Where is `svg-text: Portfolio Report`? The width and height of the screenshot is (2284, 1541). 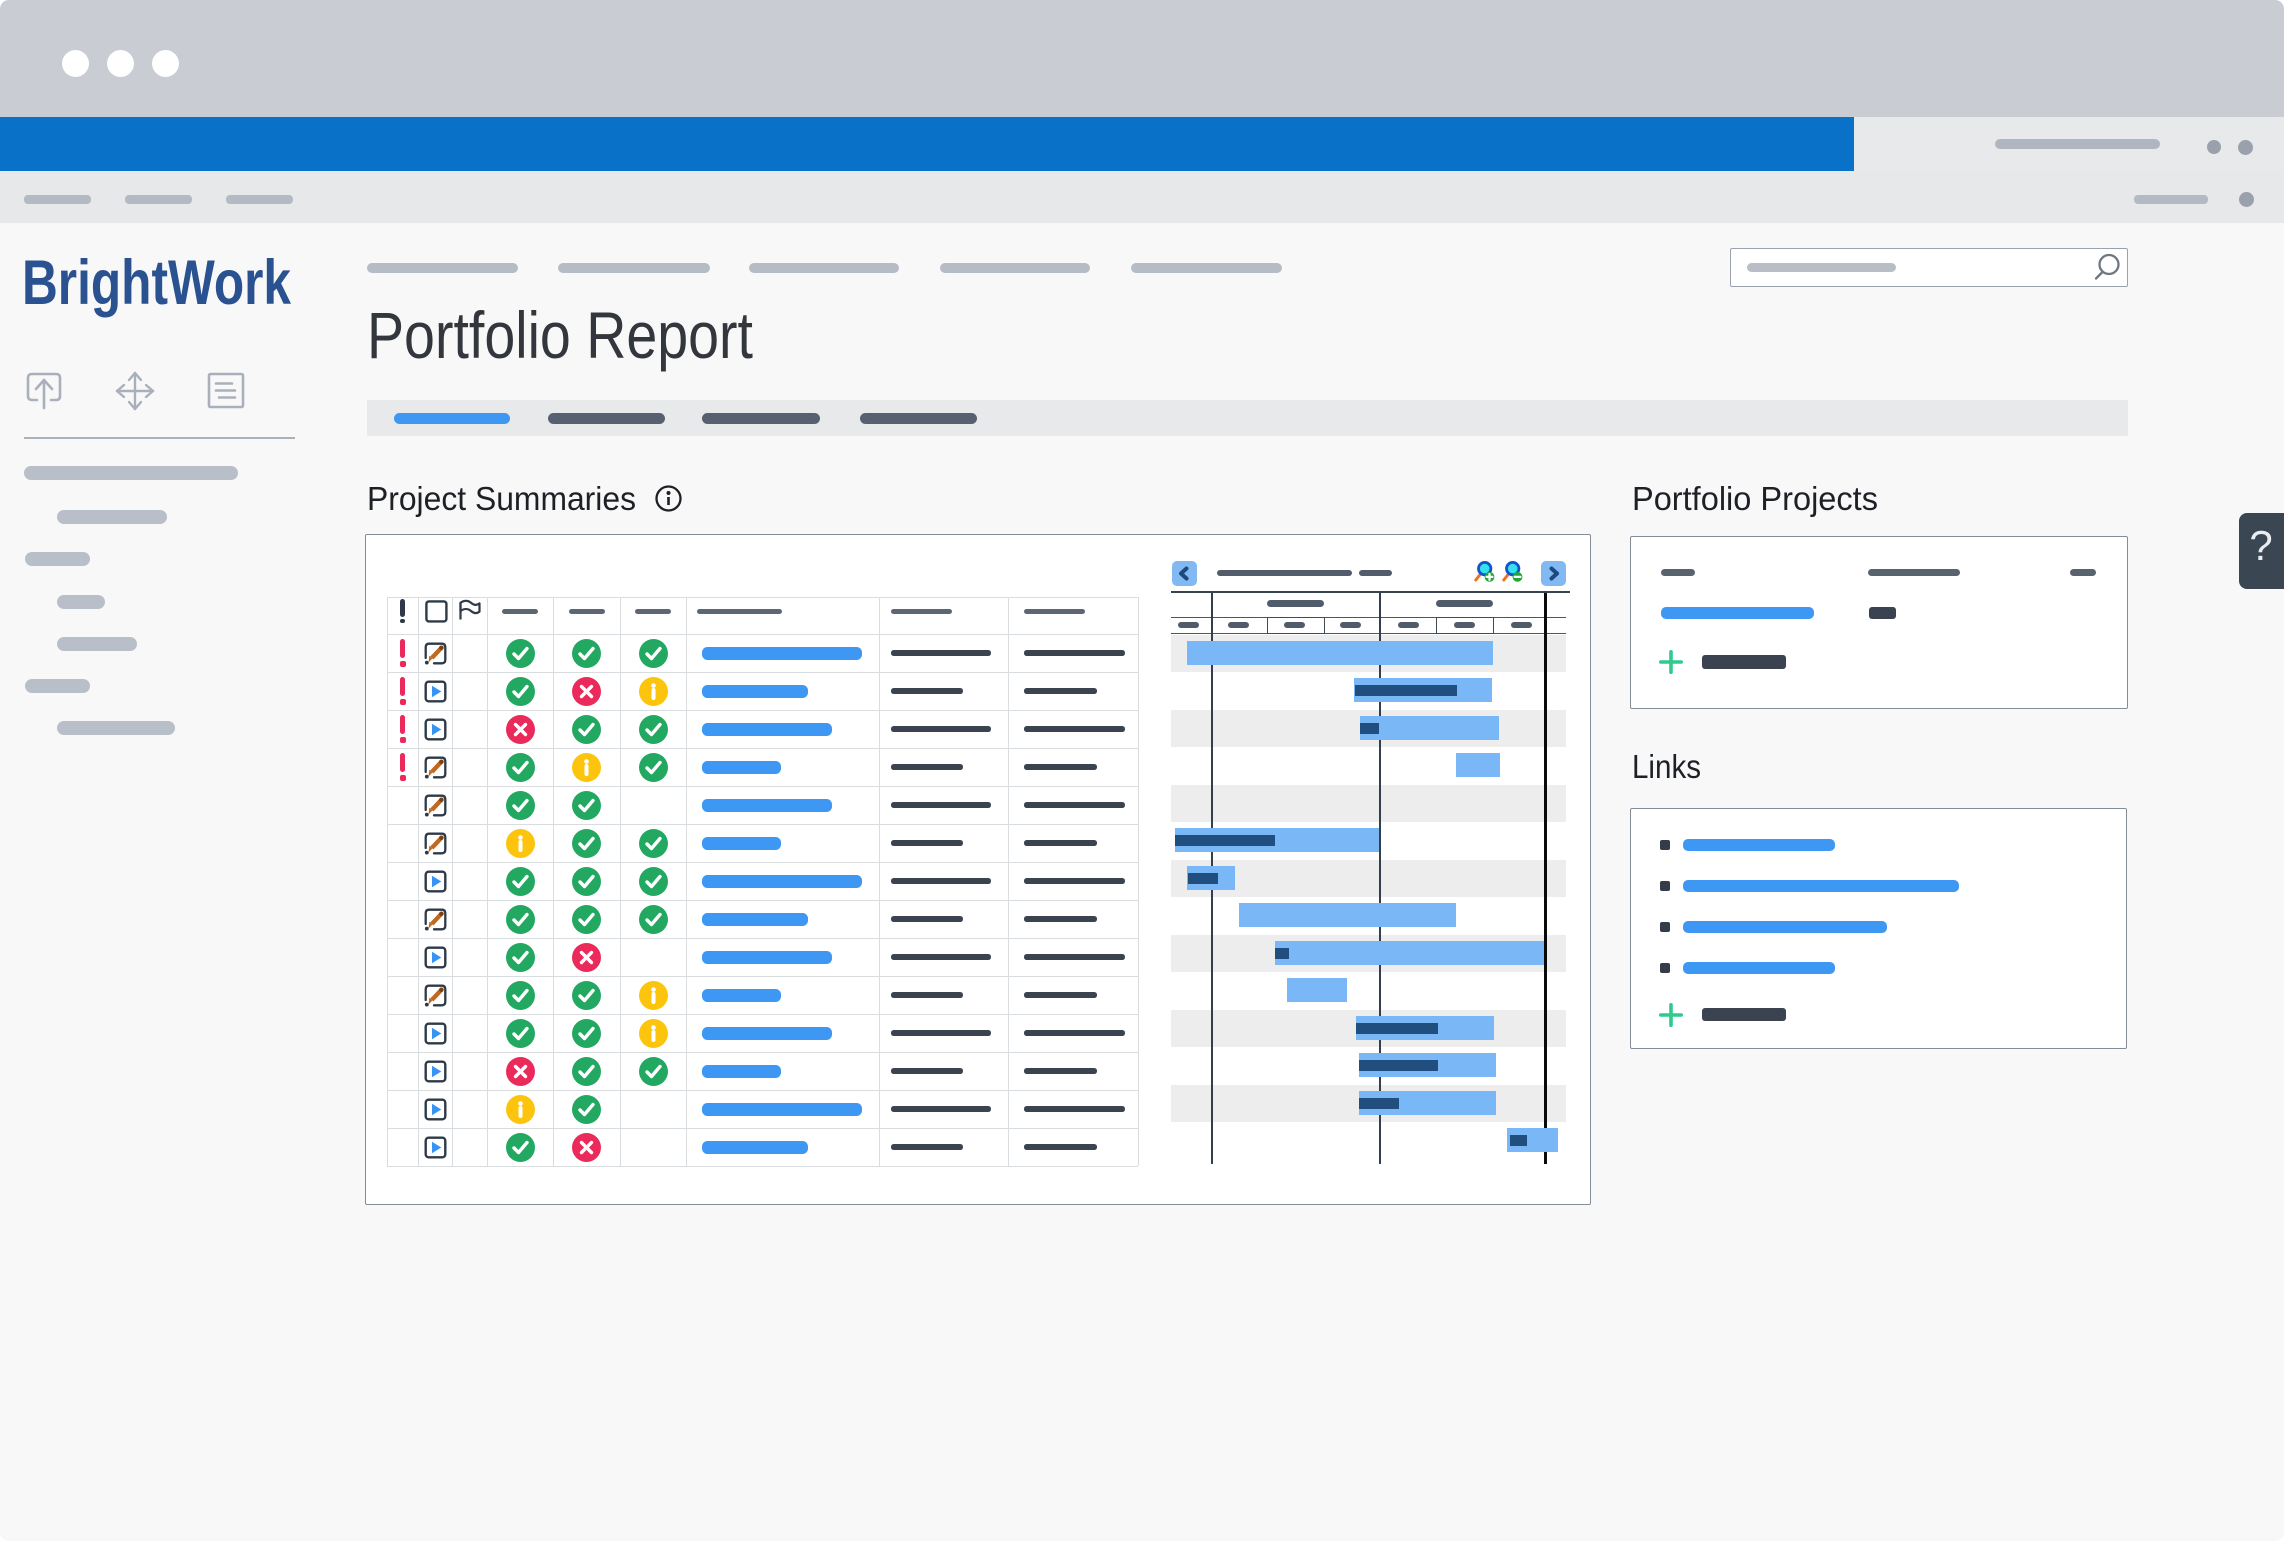
svg-text: Portfolio Report is located at coordinates (560, 336).